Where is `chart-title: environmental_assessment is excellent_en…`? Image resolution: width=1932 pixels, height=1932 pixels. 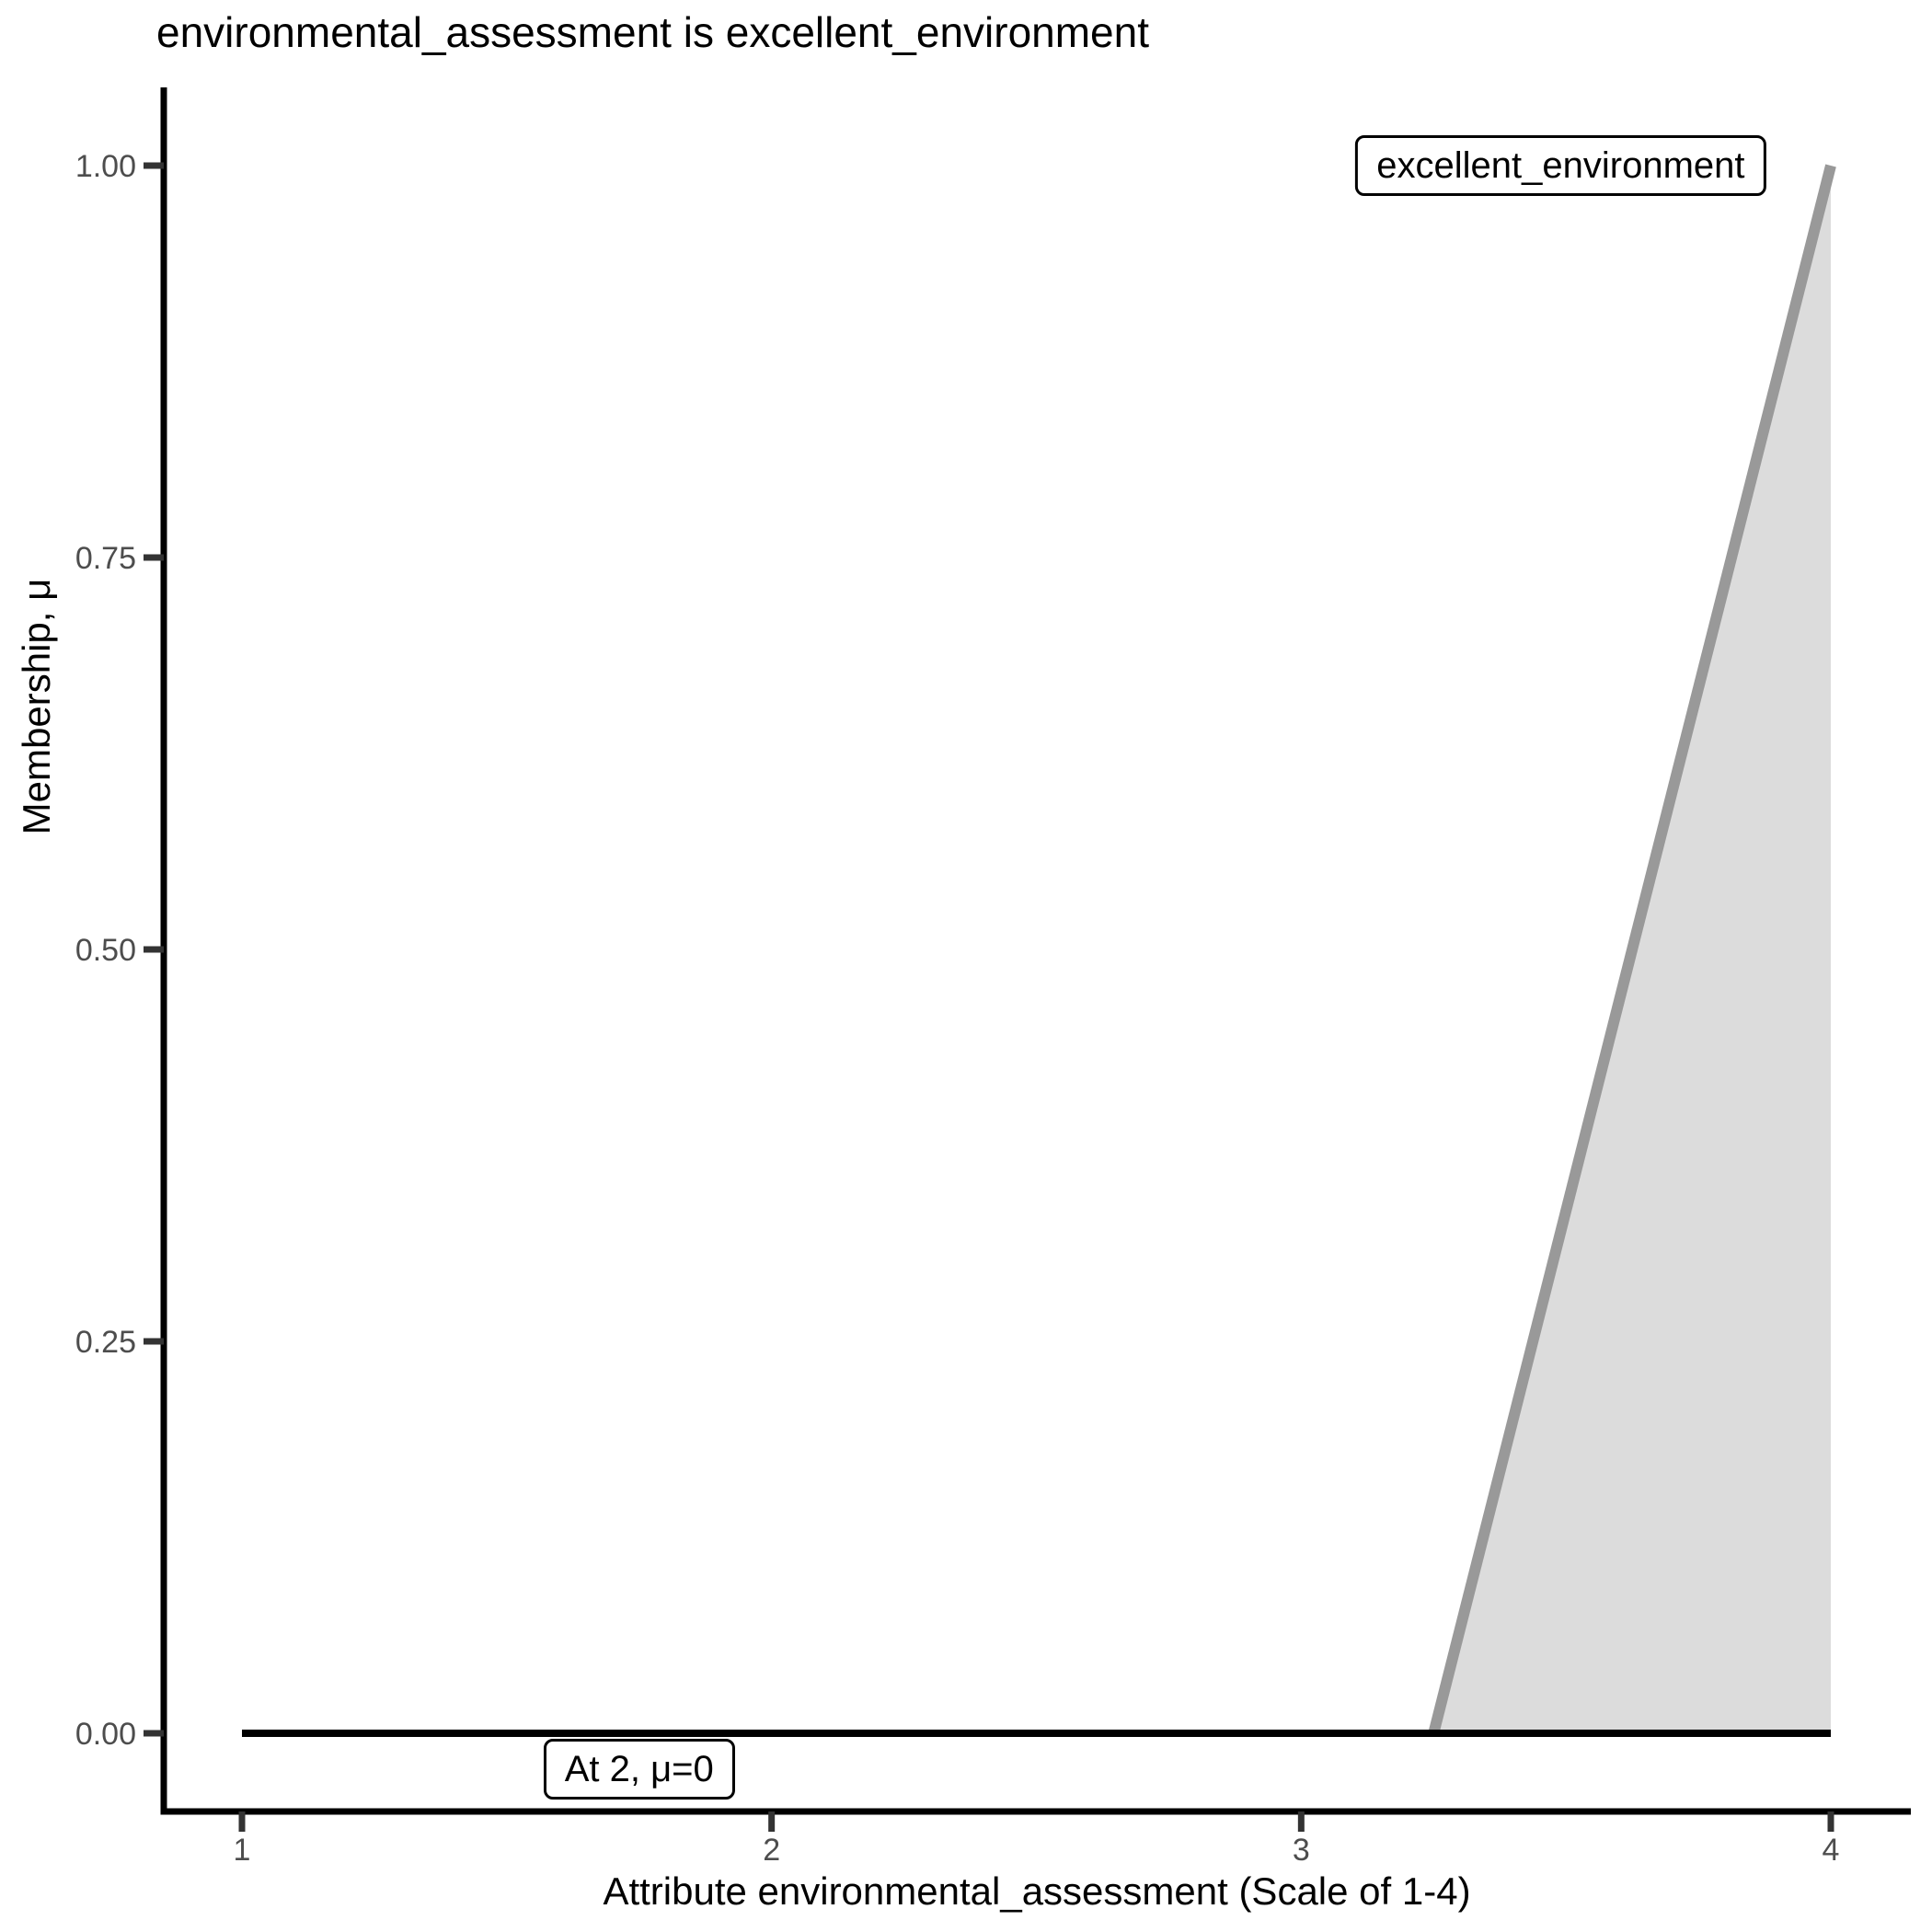 chart-title: environmental_assessment is excellent_en… is located at coordinates (653, 32).